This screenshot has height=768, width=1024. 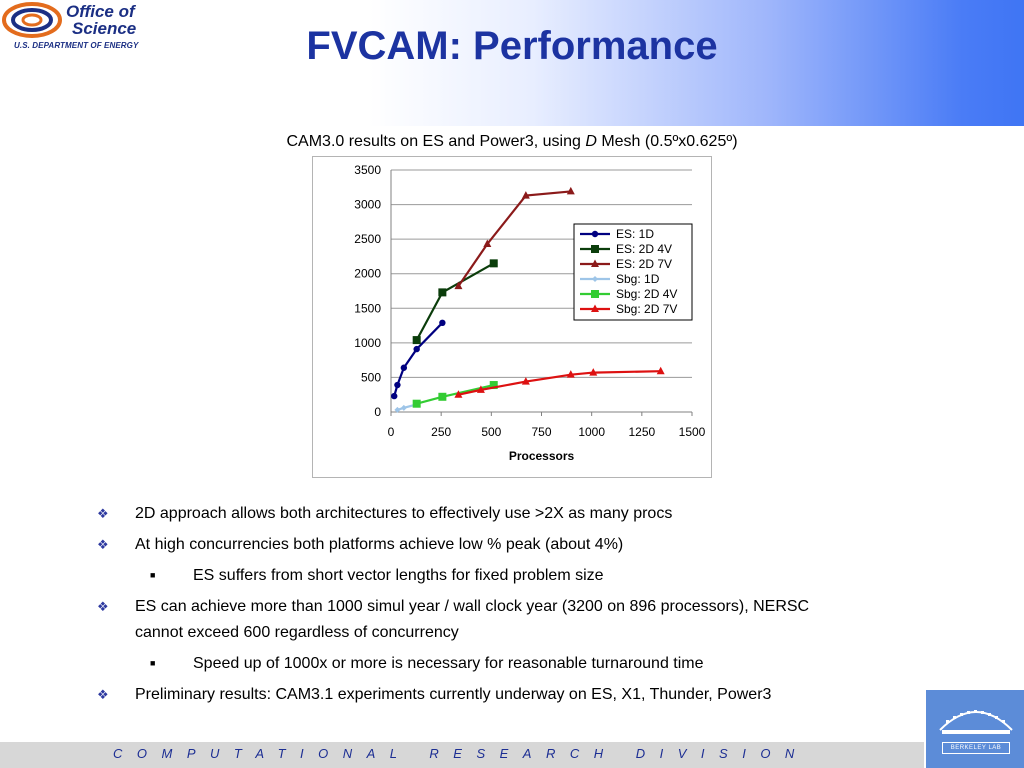 What do you see at coordinates (591, 432) in the screenshot?
I see `x-tick-label: 1000` at bounding box center [591, 432].